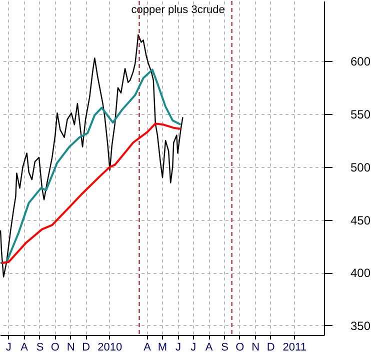 This screenshot has width=371, height=352. What do you see at coordinates (110, 347) in the screenshot?
I see `x-tick-label: 2010` at bounding box center [110, 347].